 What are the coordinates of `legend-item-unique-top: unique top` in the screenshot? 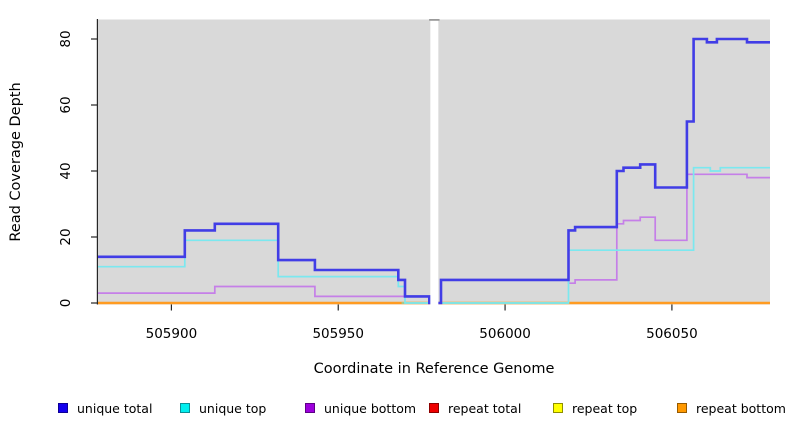 It's located at (223, 408).